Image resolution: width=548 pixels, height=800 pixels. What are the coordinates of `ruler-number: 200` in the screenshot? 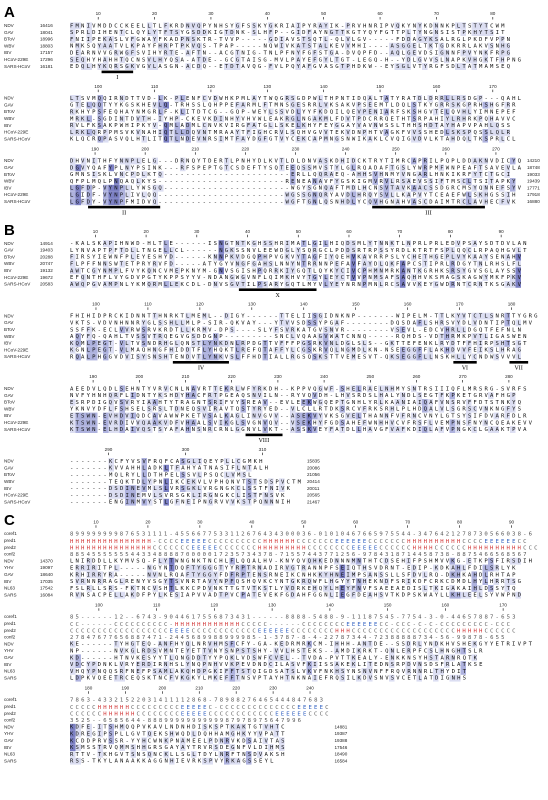 It's located at (145, 148).